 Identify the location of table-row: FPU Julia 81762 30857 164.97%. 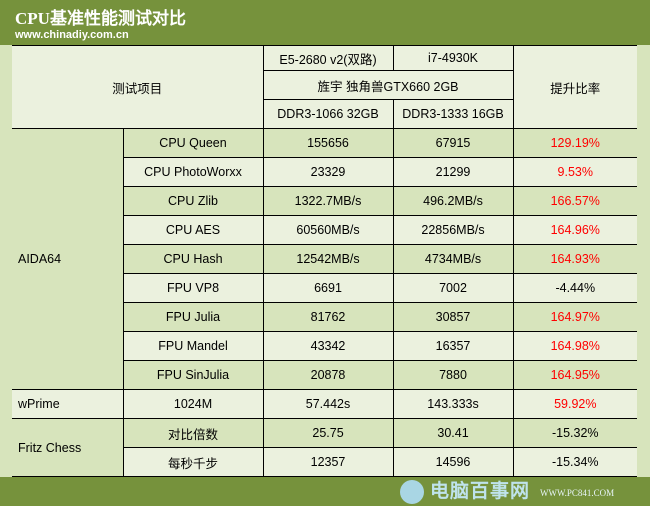
(325, 317).